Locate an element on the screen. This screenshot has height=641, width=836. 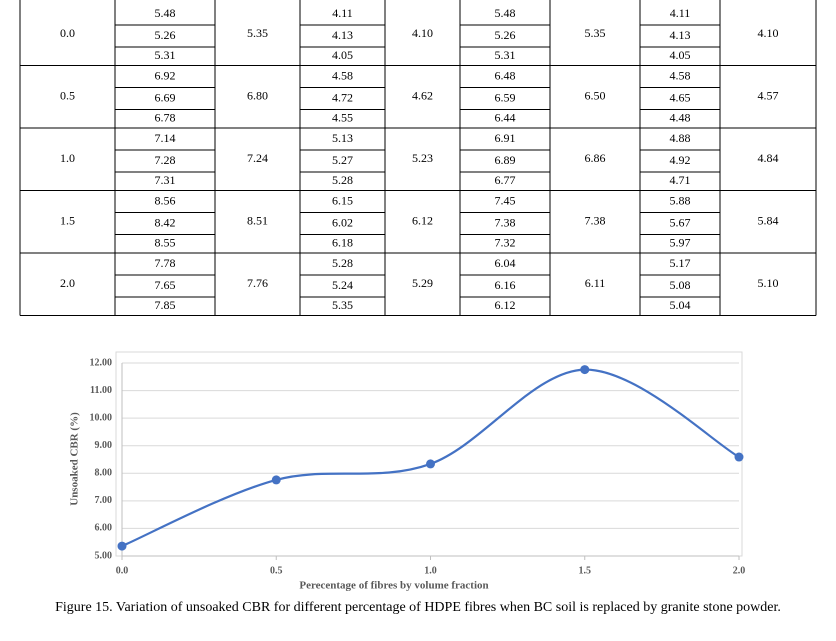
cell-text: 6.04 is located at coordinates (505, 263).